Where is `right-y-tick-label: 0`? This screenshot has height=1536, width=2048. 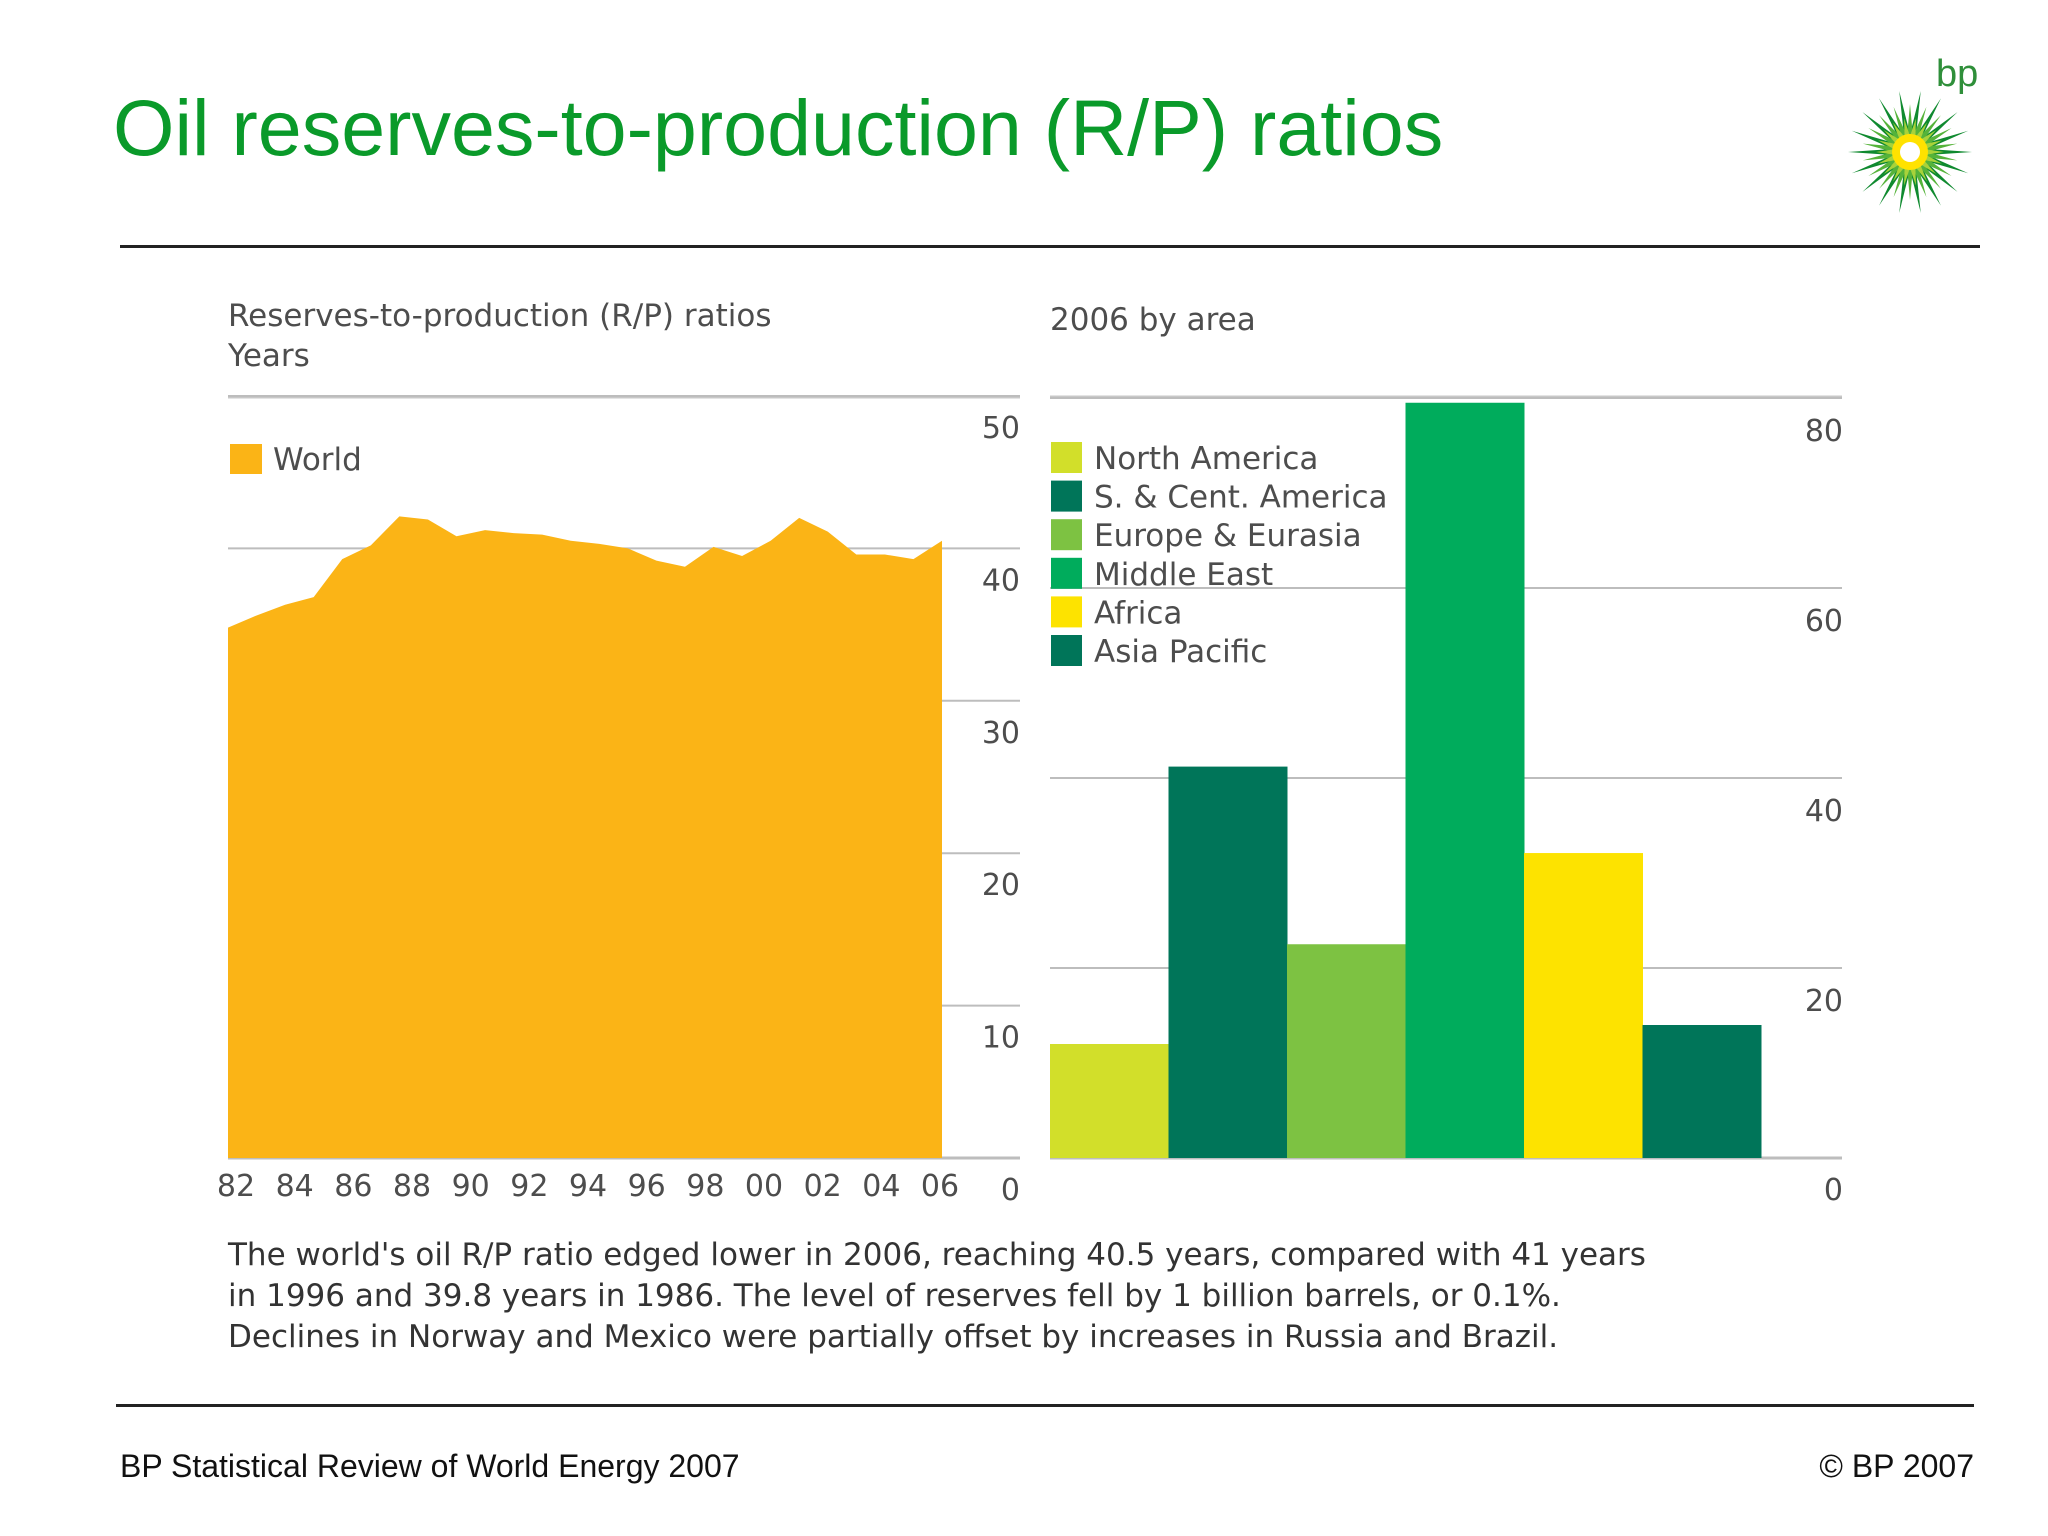
right-y-tick-label: 0 is located at coordinates (1833, 1190).